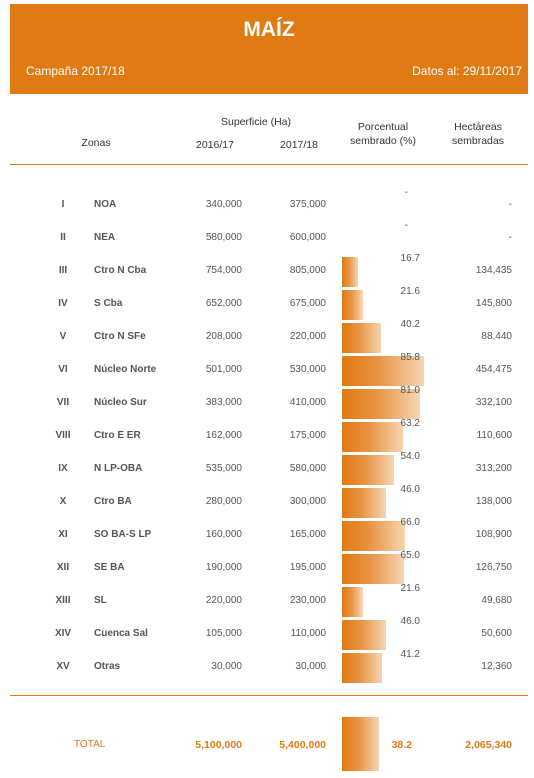 Image resolution: width=534 pixels, height=778 pixels. I want to click on row-surface-2017-18: 230,000, so click(307, 600).